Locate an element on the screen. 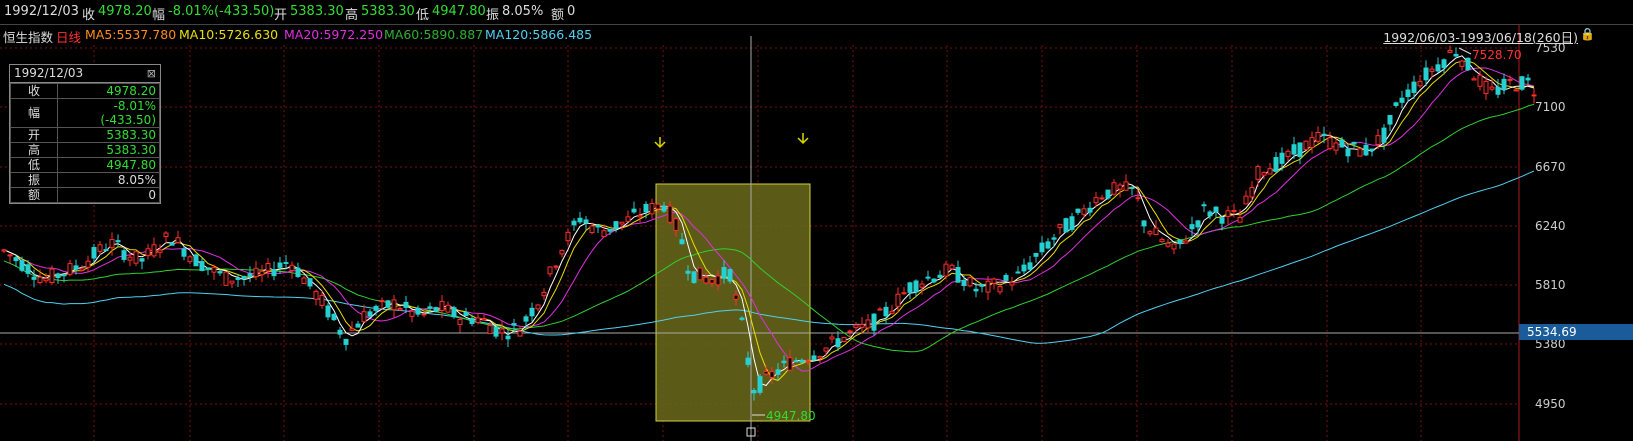 This screenshot has width=1633, height=441. lock-icon: 🔒 is located at coordinates (1587, 34).